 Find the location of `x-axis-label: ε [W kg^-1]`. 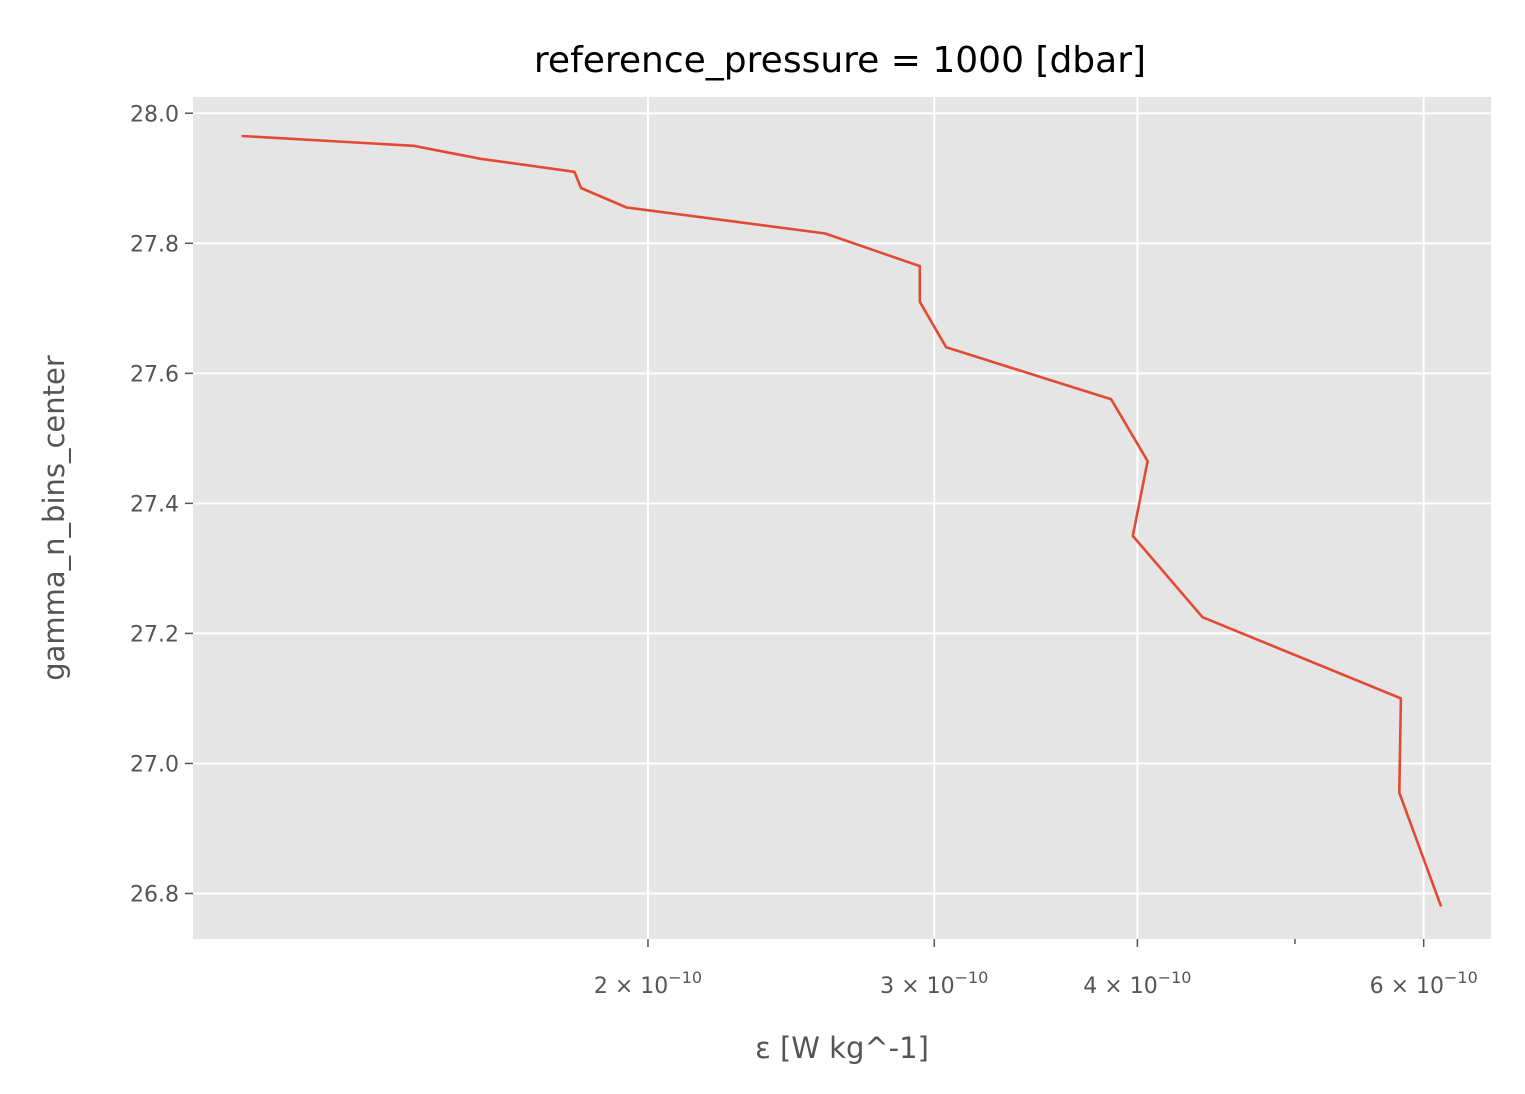

x-axis-label: ε [W kg^-1] is located at coordinates (842, 1048).